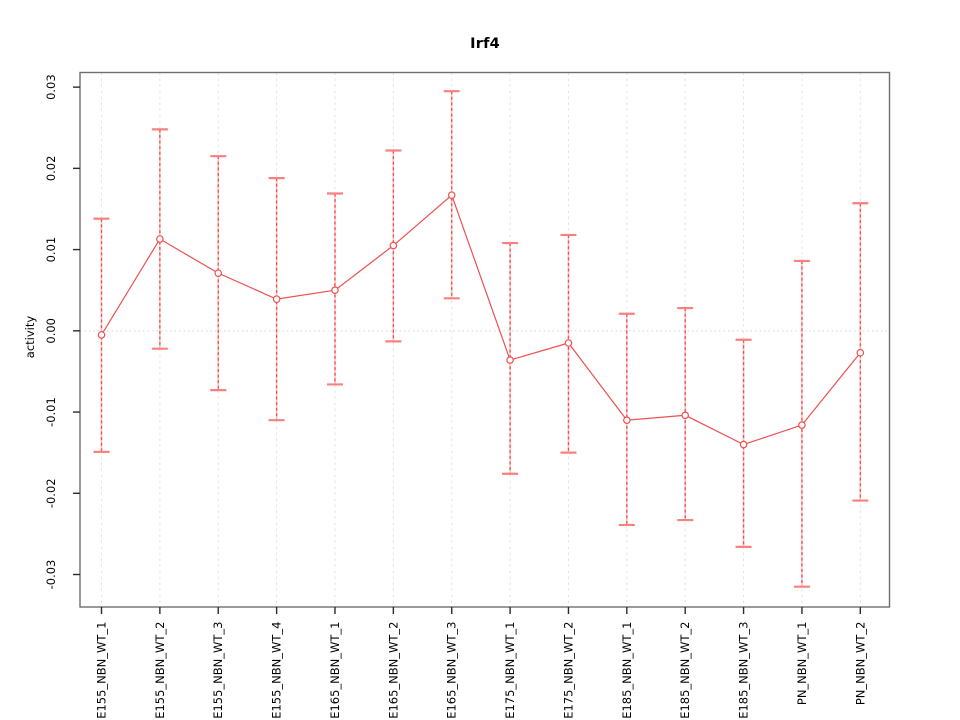 Image resolution: width=960 pixels, height=720 pixels. Describe the element at coordinates (51, 331) in the screenshot. I see `y-tick-label: 0.00` at that location.